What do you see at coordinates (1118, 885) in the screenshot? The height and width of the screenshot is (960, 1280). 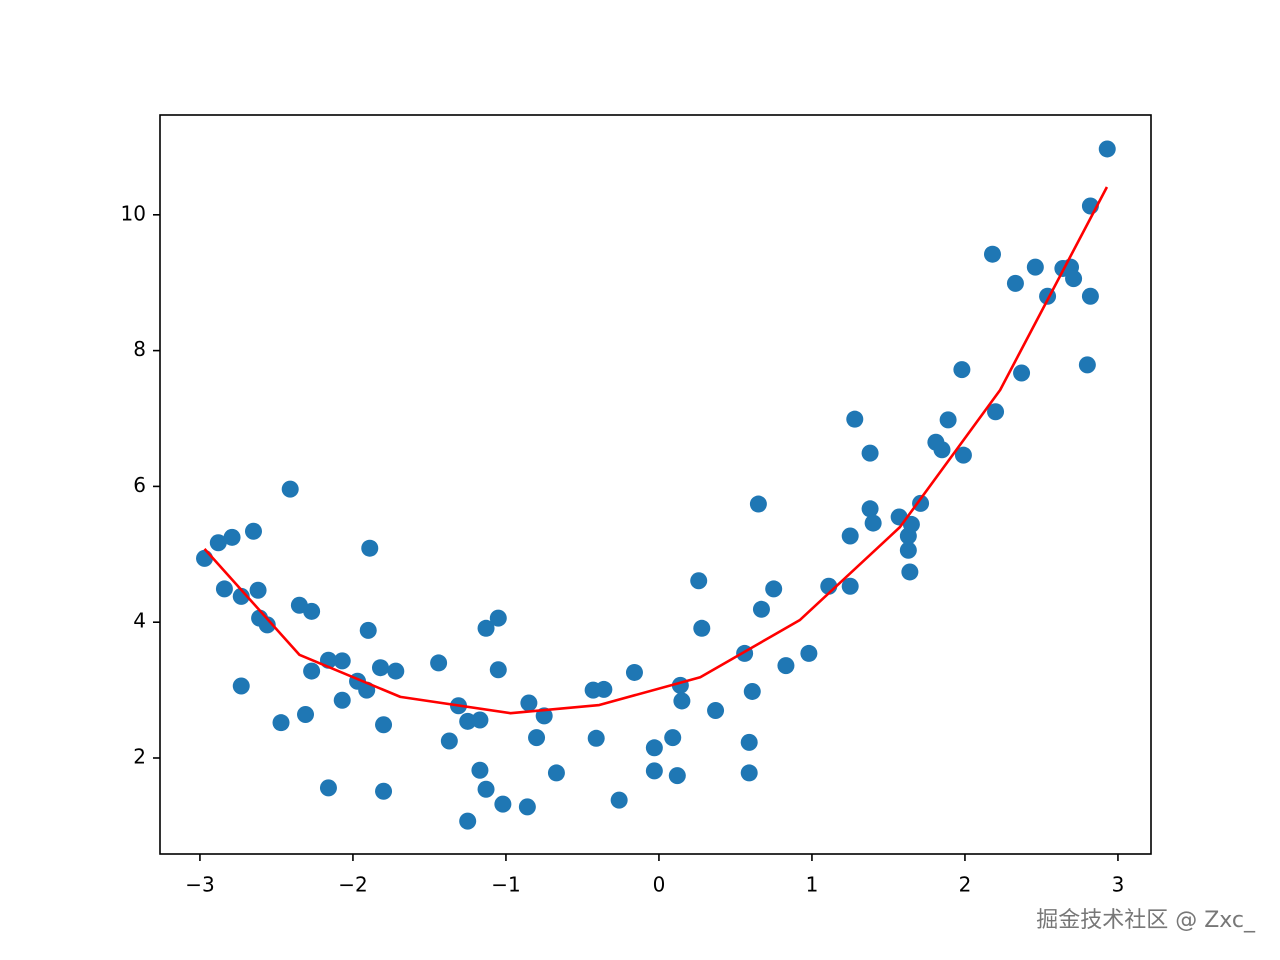 I see `x-tick-label: 3` at bounding box center [1118, 885].